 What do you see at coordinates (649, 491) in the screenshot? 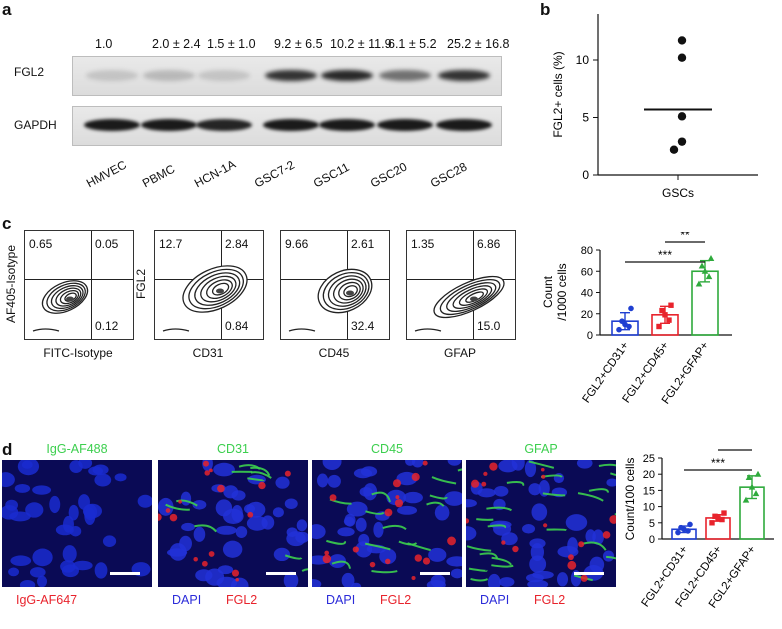
I see `y-tick-label: 15` at bounding box center [649, 491].